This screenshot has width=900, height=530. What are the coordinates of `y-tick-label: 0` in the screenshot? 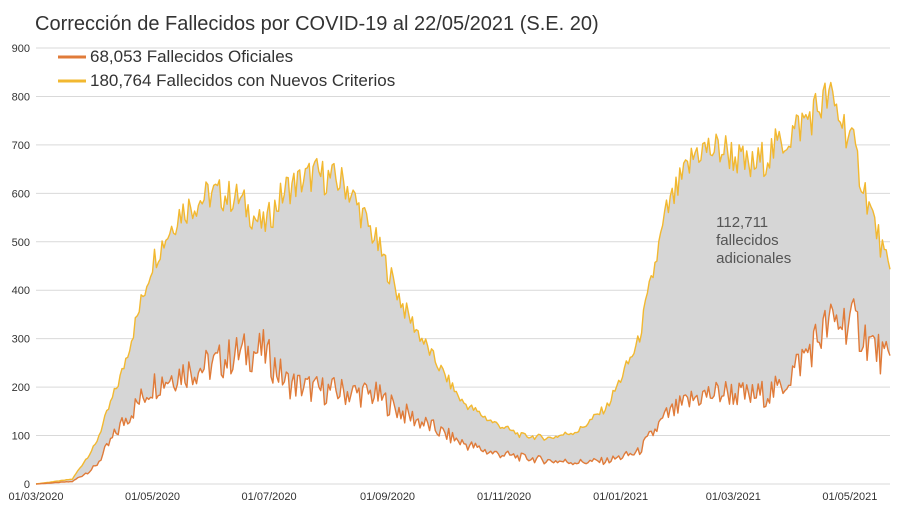 It's located at (27, 485).